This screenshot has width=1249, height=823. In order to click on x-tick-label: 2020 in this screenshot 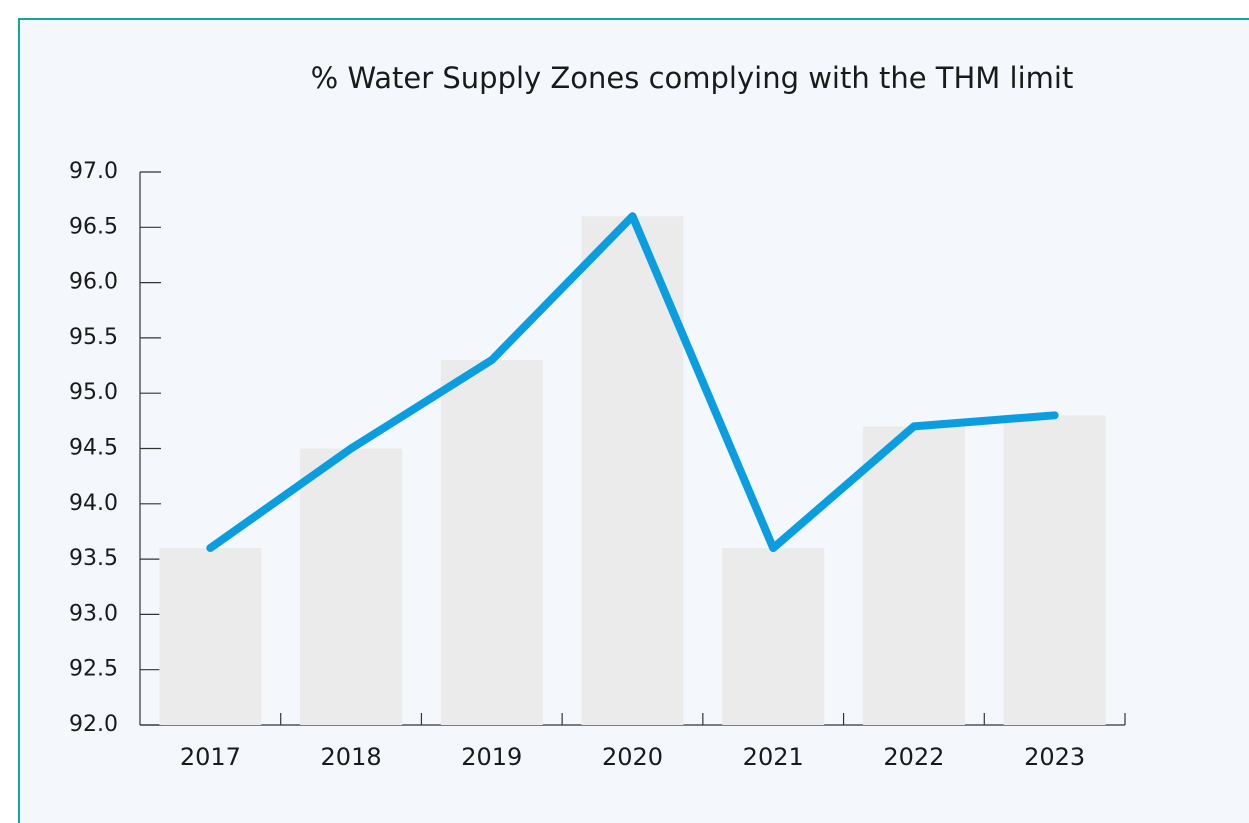, I will do `click(632, 757)`.